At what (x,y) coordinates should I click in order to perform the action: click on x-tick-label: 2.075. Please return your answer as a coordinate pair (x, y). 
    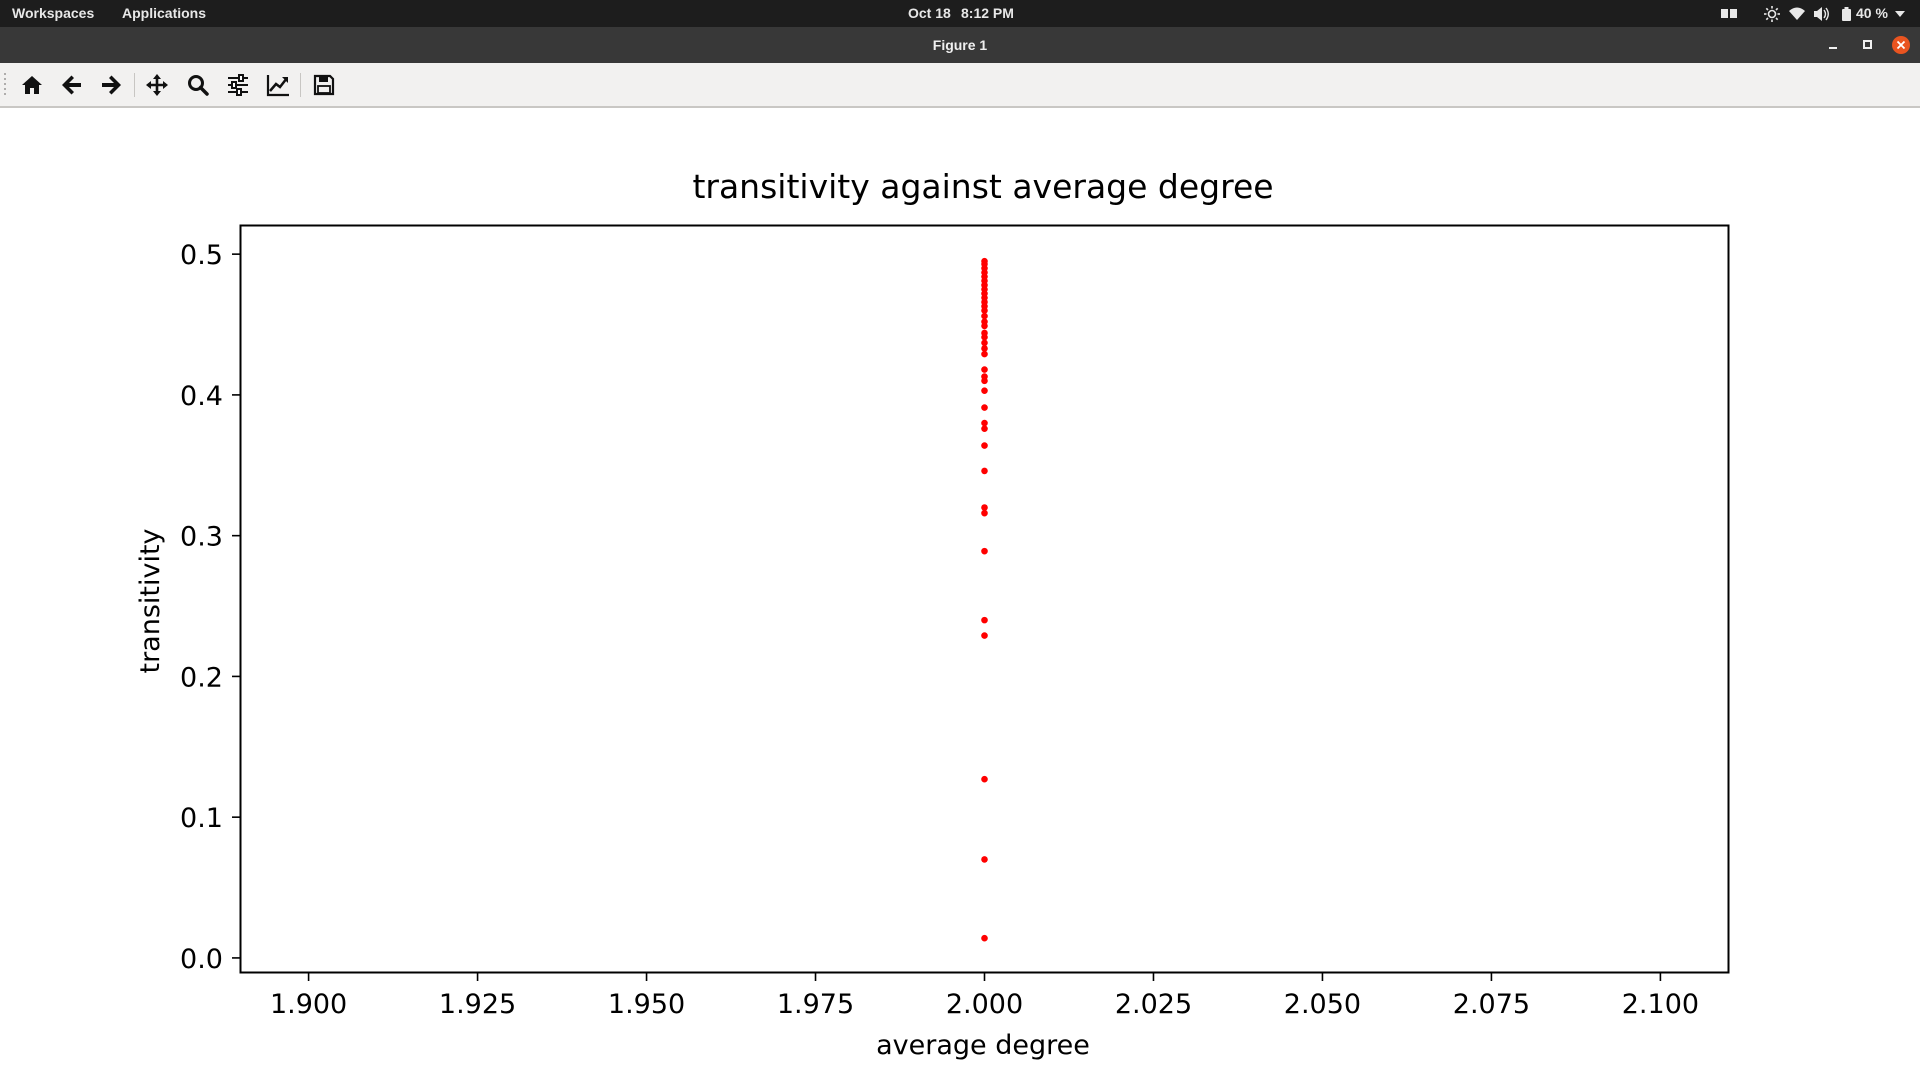
    Looking at the image, I should click on (1491, 1004).